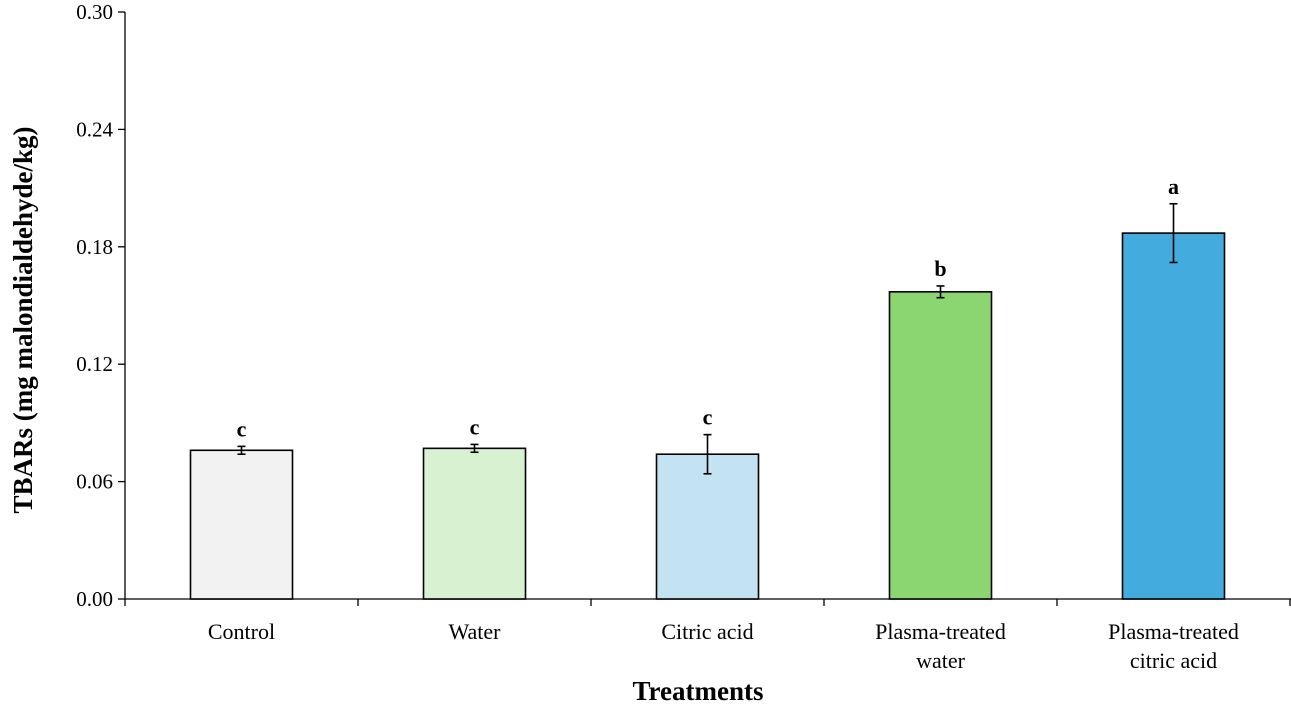 The width and height of the screenshot is (1291, 705). I want to click on x-axis, so click(707, 602).